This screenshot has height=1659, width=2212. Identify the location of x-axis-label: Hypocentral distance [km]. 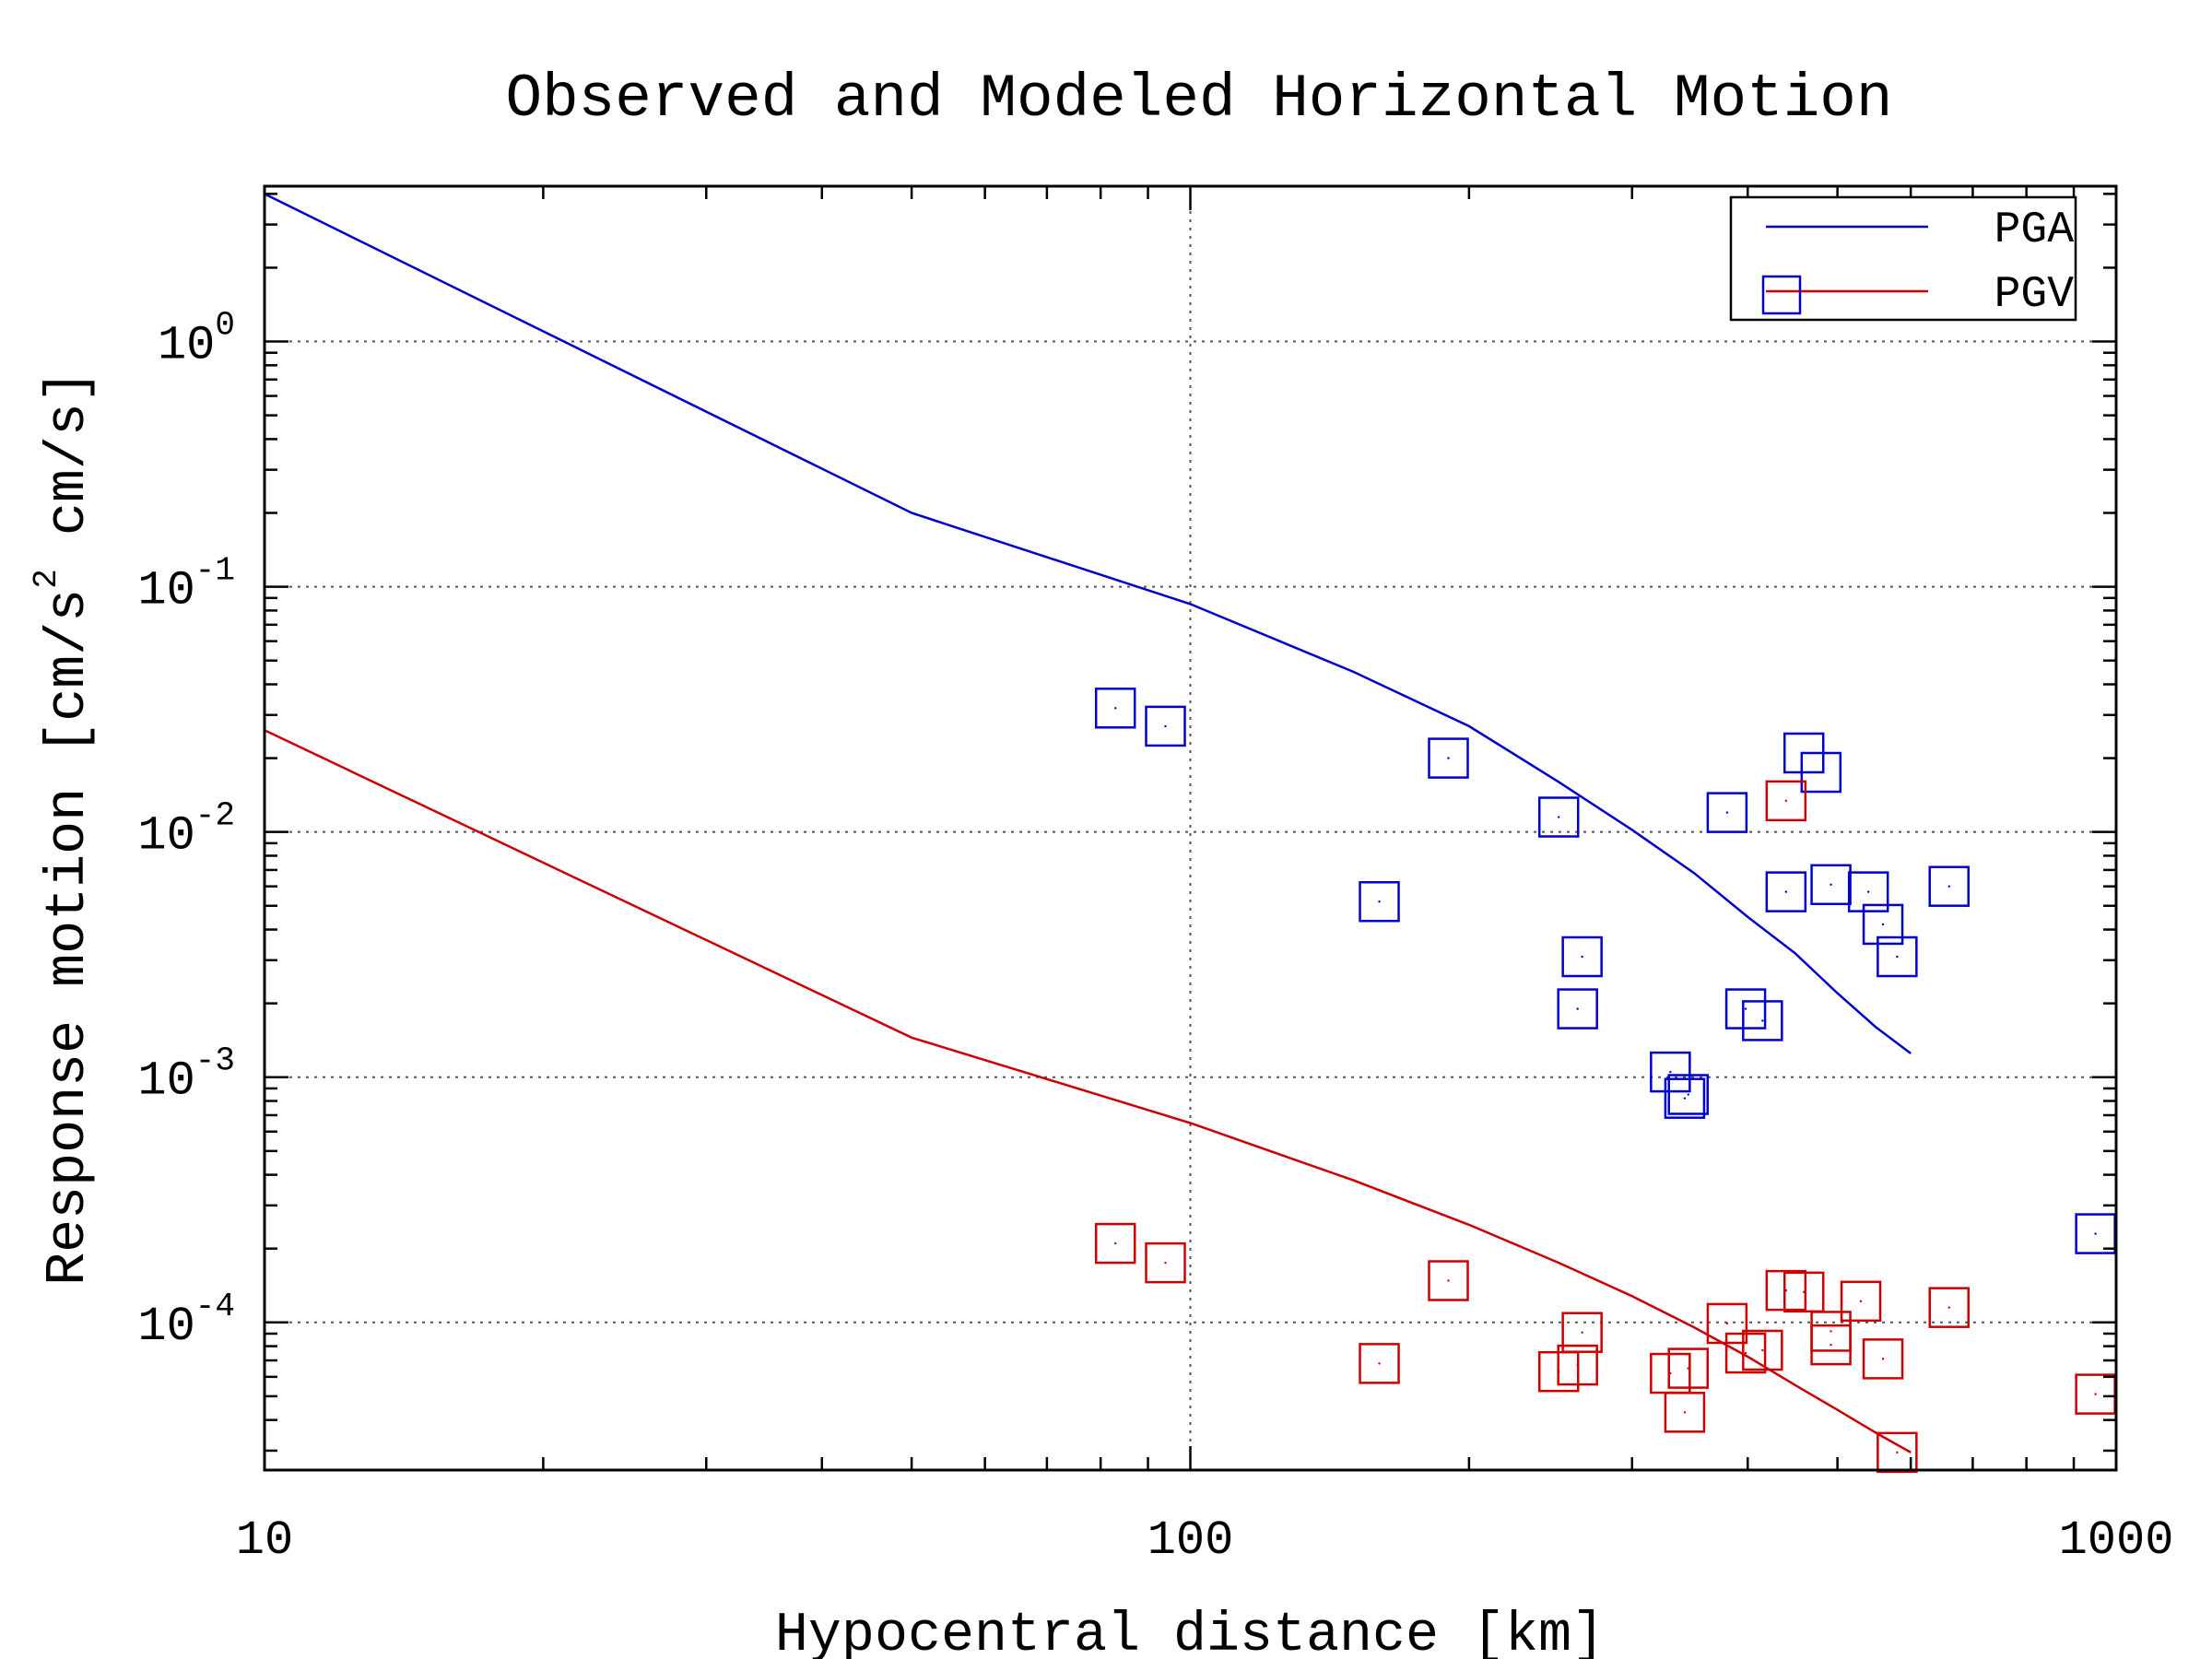
(1190, 1632).